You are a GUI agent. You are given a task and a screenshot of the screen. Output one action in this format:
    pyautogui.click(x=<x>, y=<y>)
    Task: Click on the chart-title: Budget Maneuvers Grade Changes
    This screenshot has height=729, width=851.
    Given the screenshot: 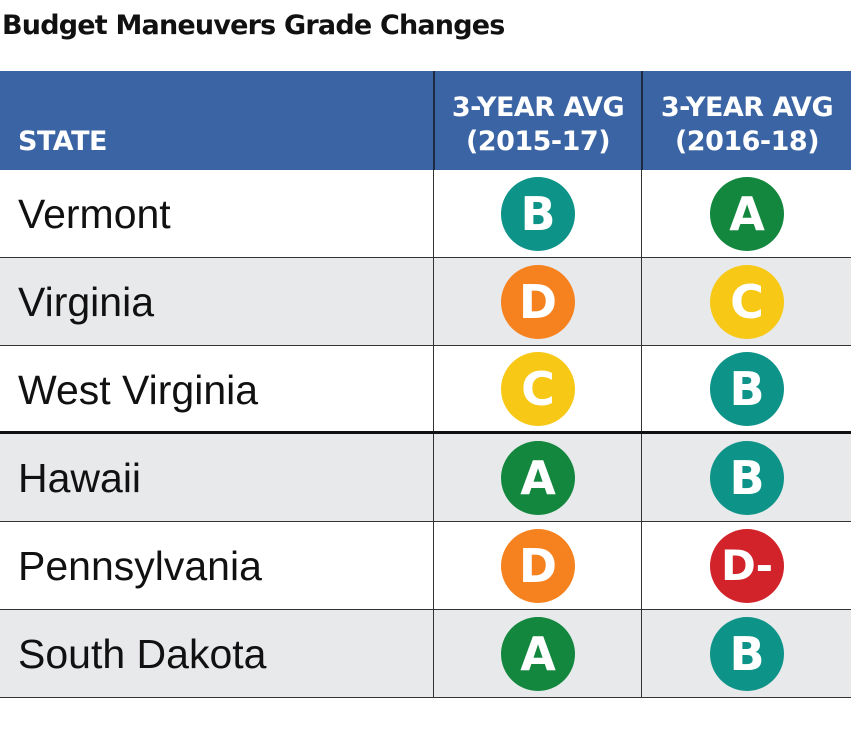 What is the action you would take?
    pyautogui.click(x=253, y=25)
    